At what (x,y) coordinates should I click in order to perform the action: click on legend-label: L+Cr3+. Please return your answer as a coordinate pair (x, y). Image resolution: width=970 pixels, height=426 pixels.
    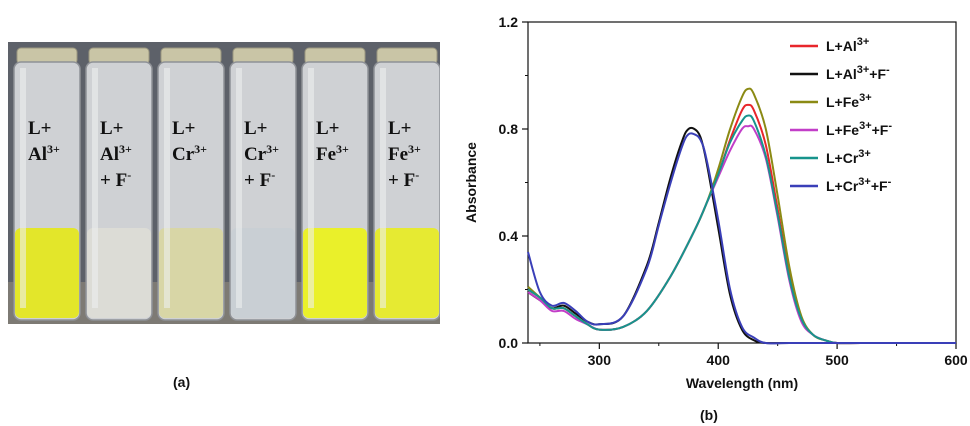
    Looking at the image, I should click on (848, 157).